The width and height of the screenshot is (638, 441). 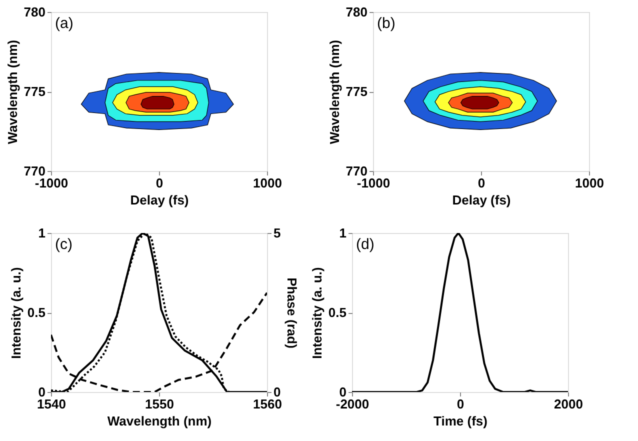 What do you see at coordinates (51, 404) in the screenshot?
I see `x-tick-label: 1540` at bounding box center [51, 404].